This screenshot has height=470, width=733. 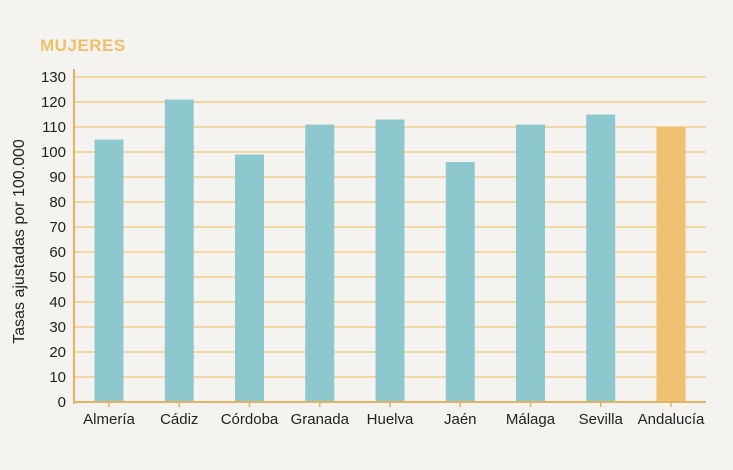 I want to click on y-tick-label: 60, so click(x=57, y=252).